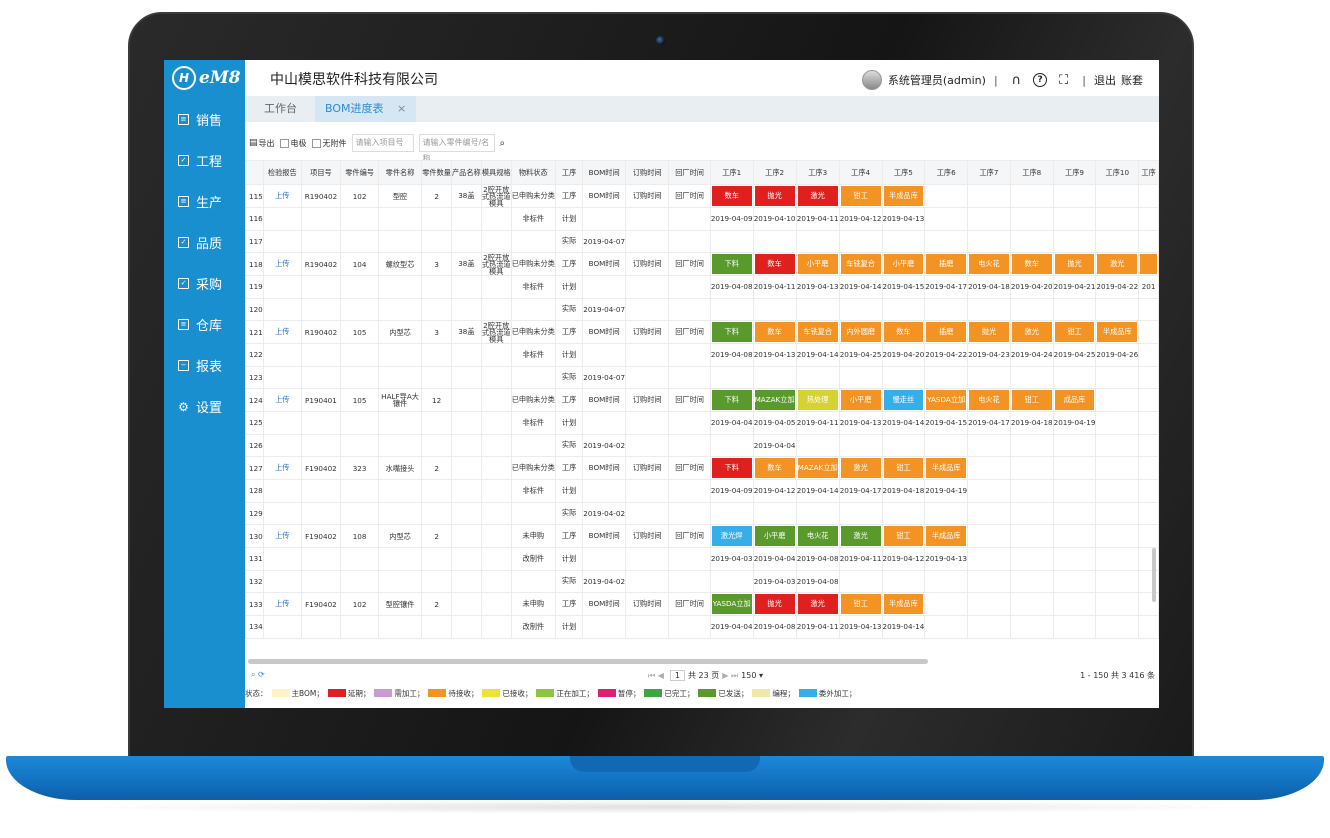 The width and height of the screenshot is (1330, 838). I want to click on column-header: 回厂时间, so click(689, 172).